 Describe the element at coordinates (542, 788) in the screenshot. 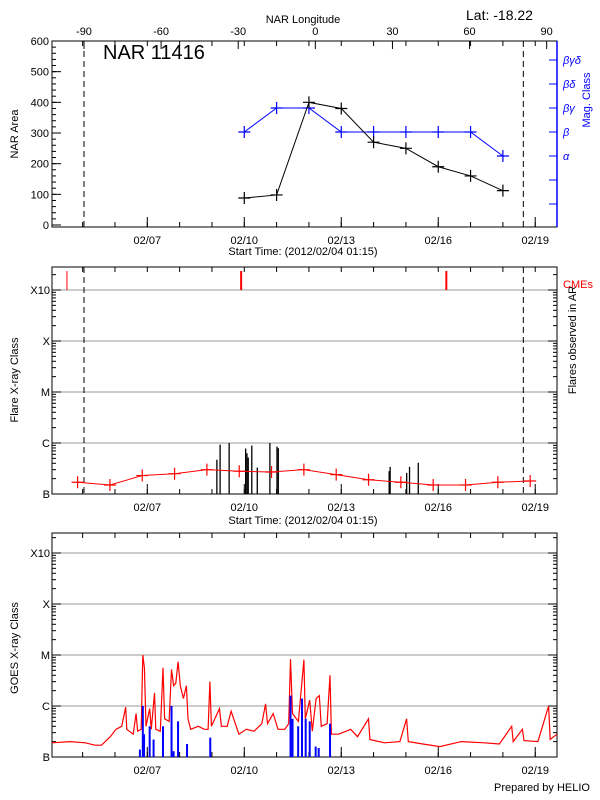

I see `footer-credit: Prepared by HELIO` at that location.